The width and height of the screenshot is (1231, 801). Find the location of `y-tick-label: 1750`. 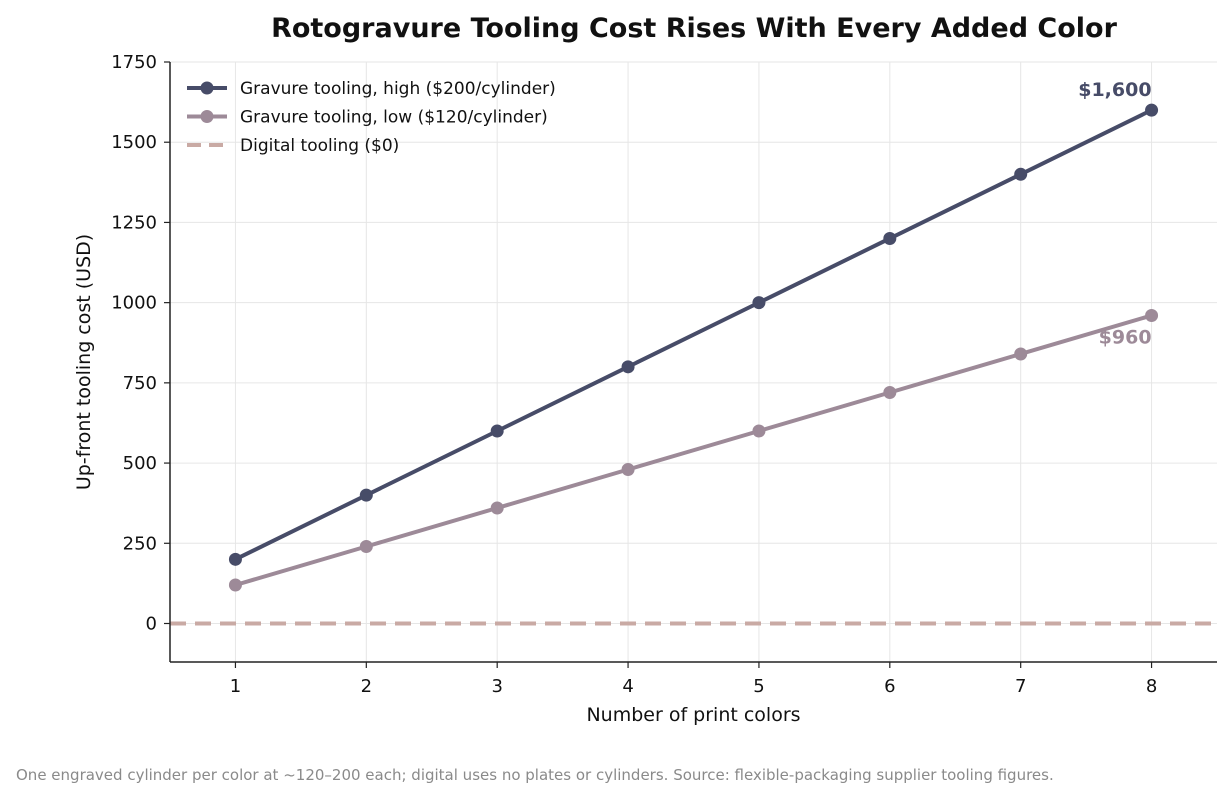

y-tick-label: 1750 is located at coordinates (134, 62).